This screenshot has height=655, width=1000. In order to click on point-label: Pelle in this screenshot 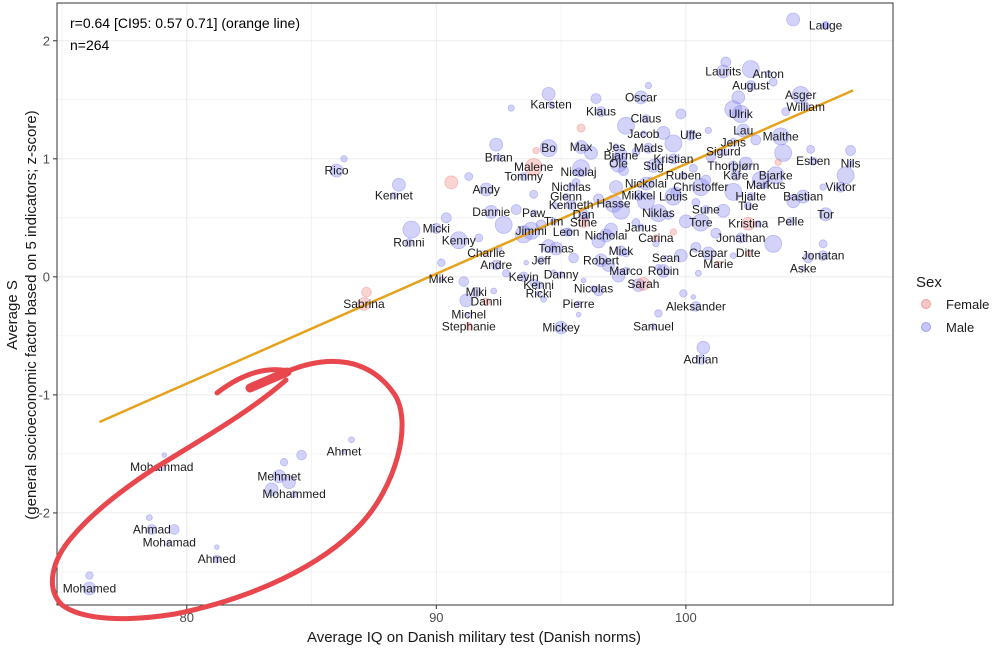, I will do `click(790, 221)`.